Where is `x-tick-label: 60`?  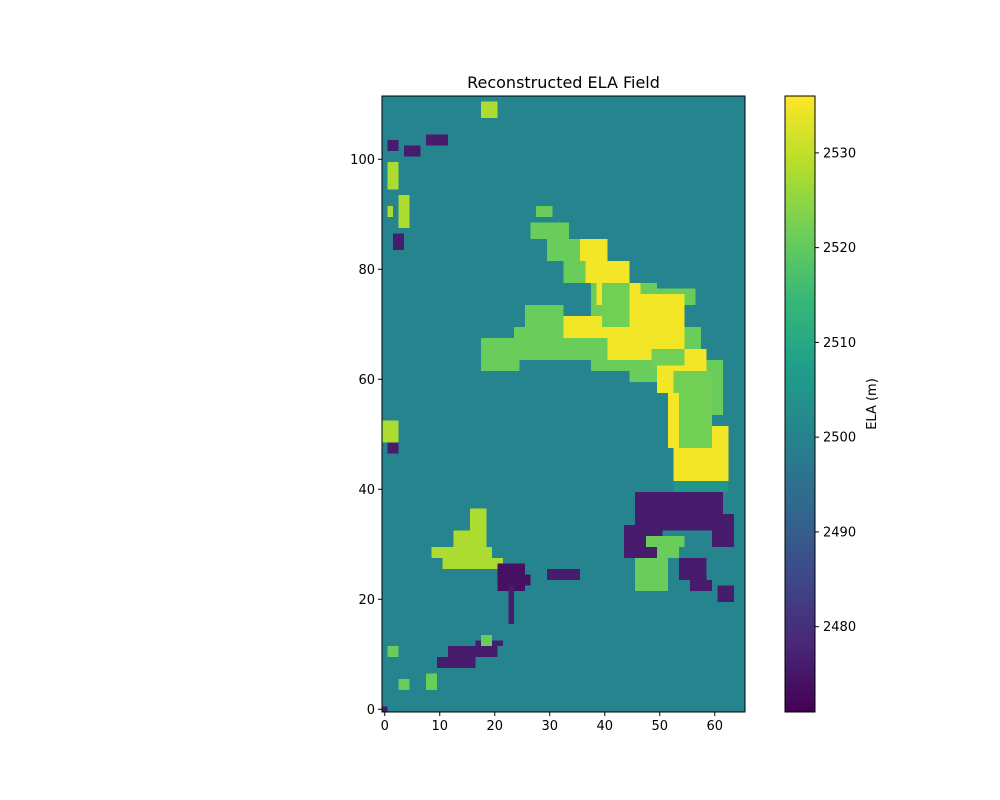
x-tick-label: 60 is located at coordinates (714, 726).